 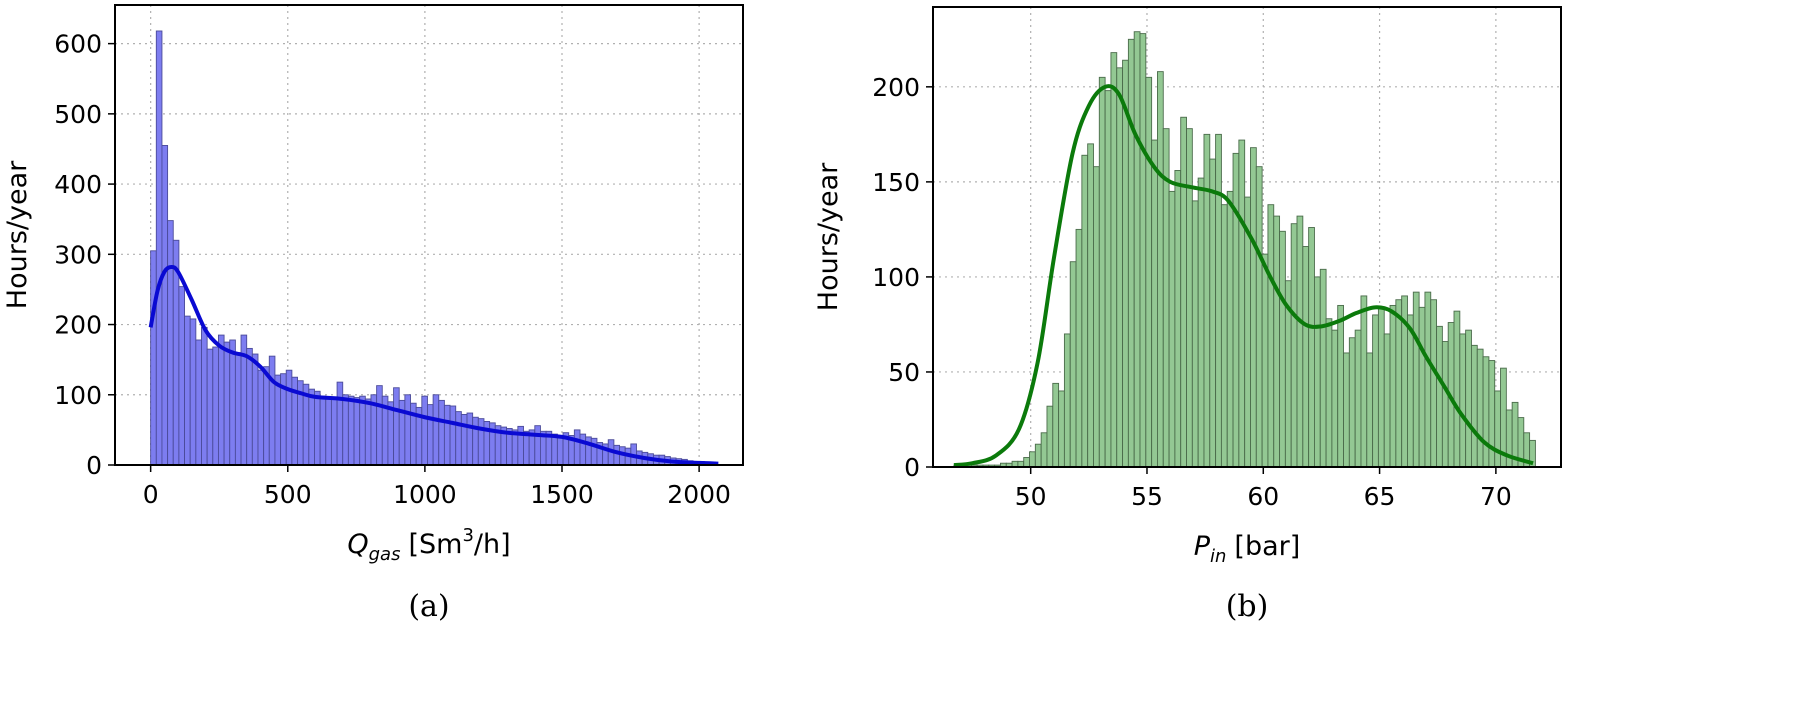 I want to click on y-tick-label: 50, so click(x=904, y=372).